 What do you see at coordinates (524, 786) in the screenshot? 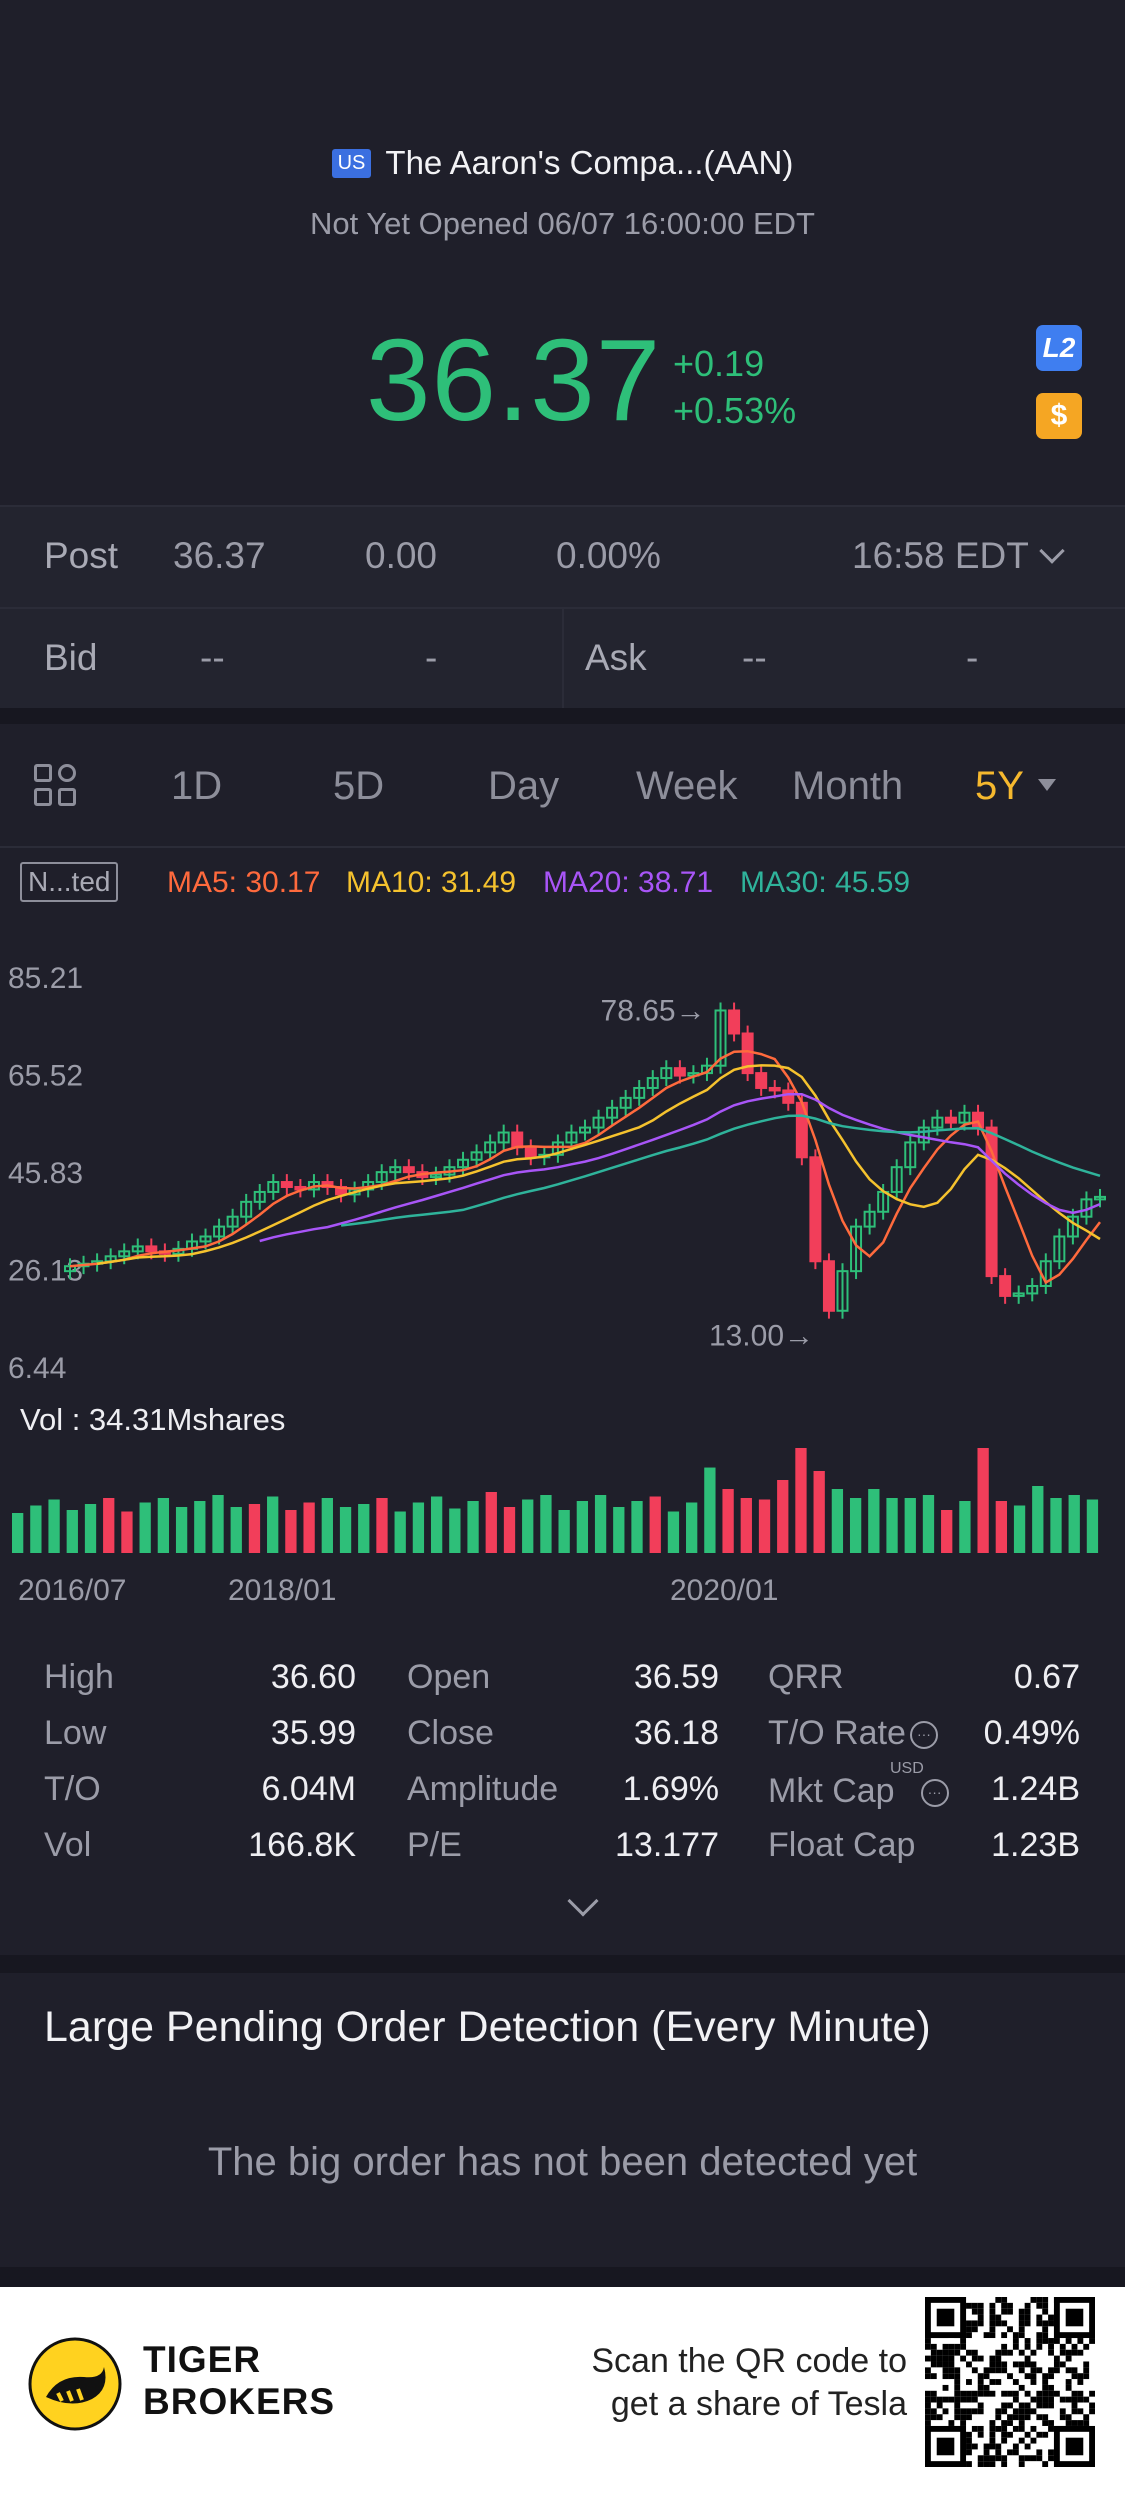
I see `tab-day: Day` at bounding box center [524, 786].